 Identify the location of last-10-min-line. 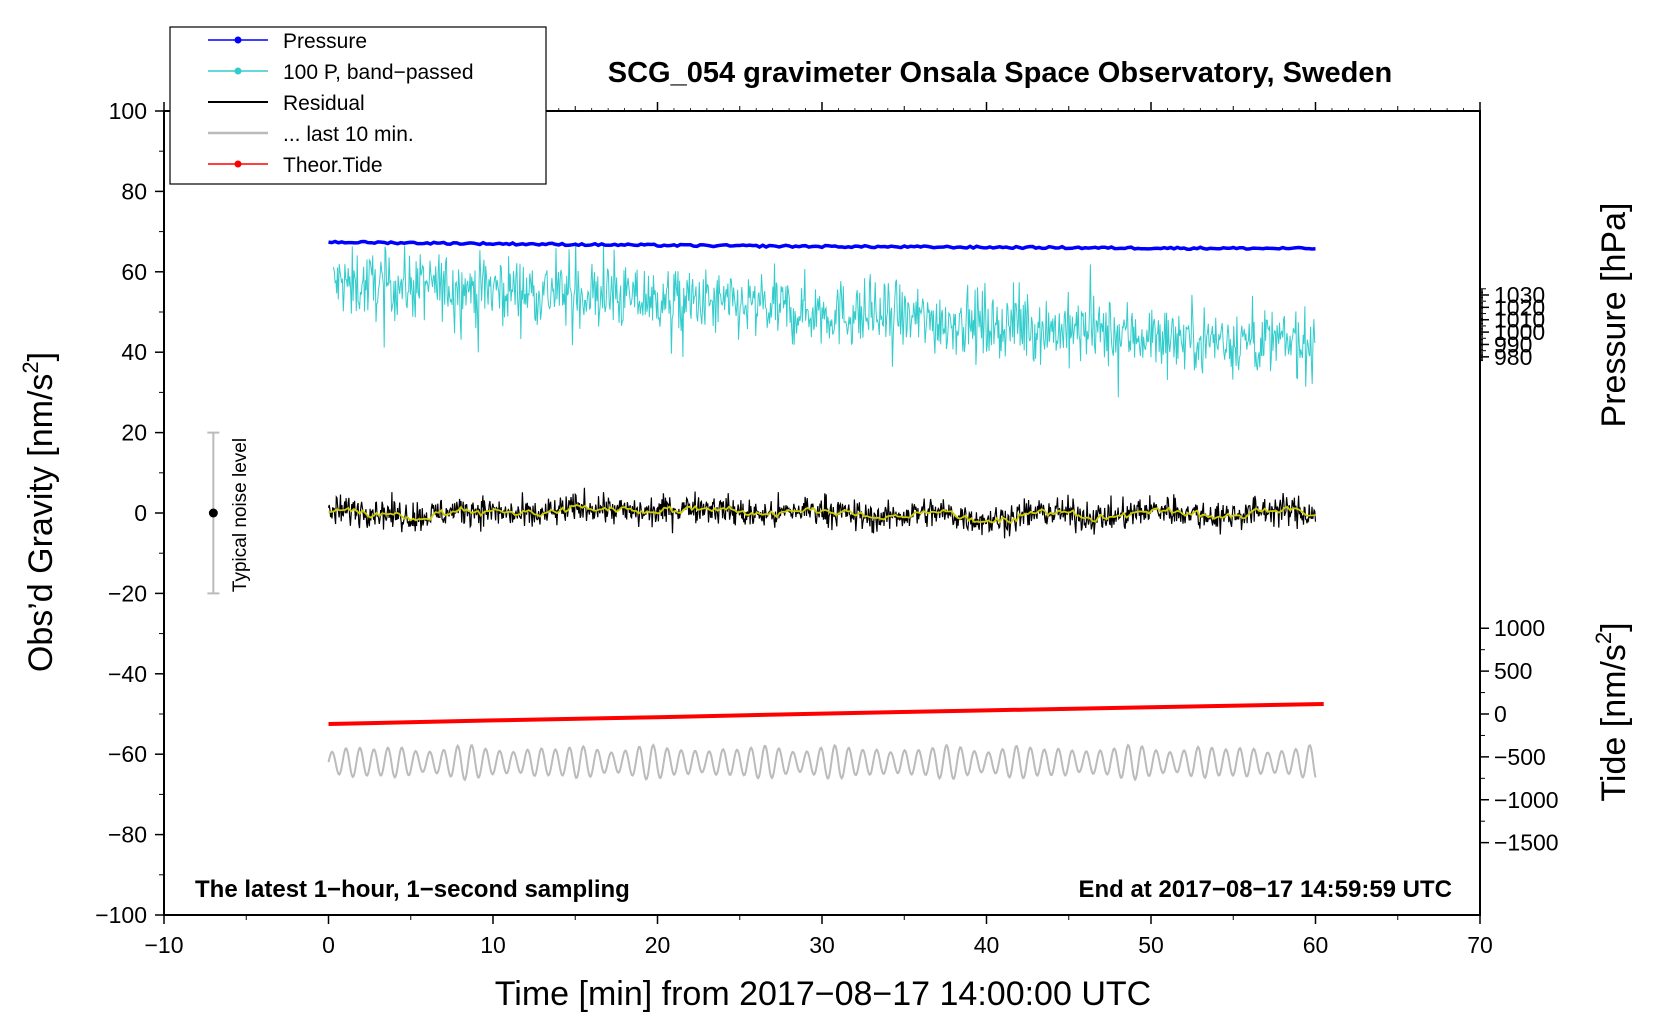
(822, 762).